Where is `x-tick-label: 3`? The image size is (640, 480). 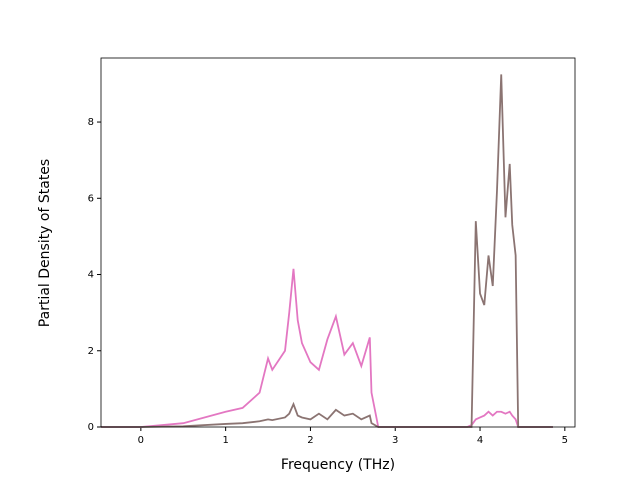 x-tick-label: 3 is located at coordinates (395, 440).